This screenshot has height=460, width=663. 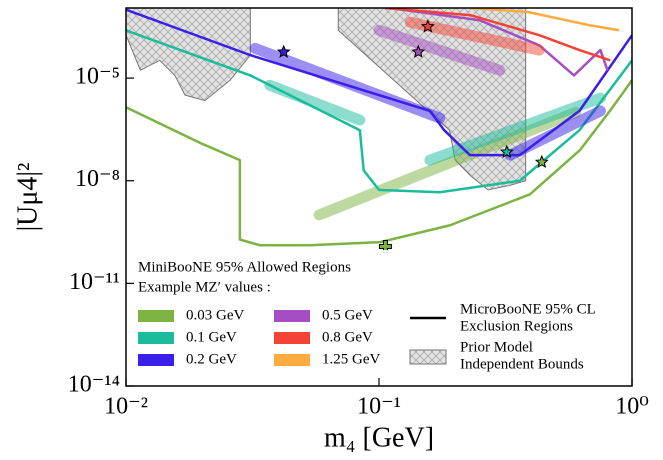 What do you see at coordinates (97, 179) in the screenshot?
I see `y-tick-label: 10⁻⁸` at bounding box center [97, 179].